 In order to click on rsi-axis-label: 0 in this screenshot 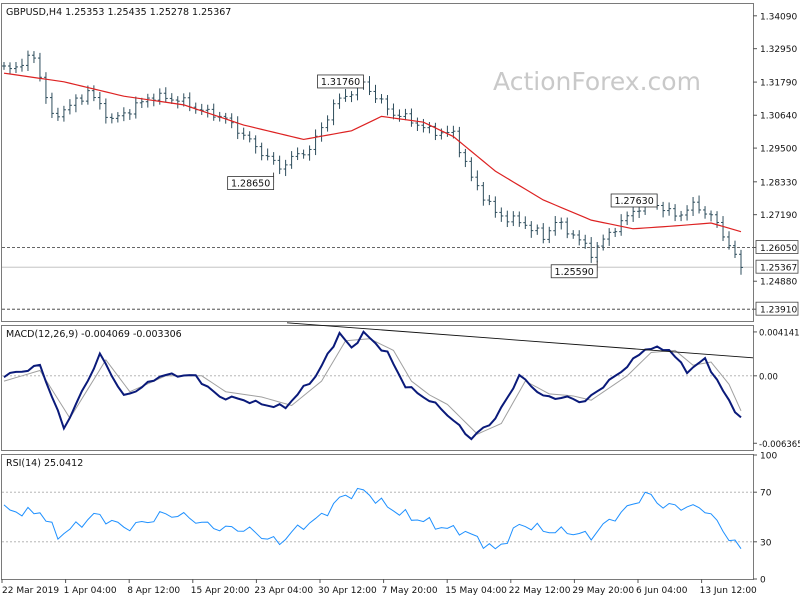, I will do `click(763, 581)`.